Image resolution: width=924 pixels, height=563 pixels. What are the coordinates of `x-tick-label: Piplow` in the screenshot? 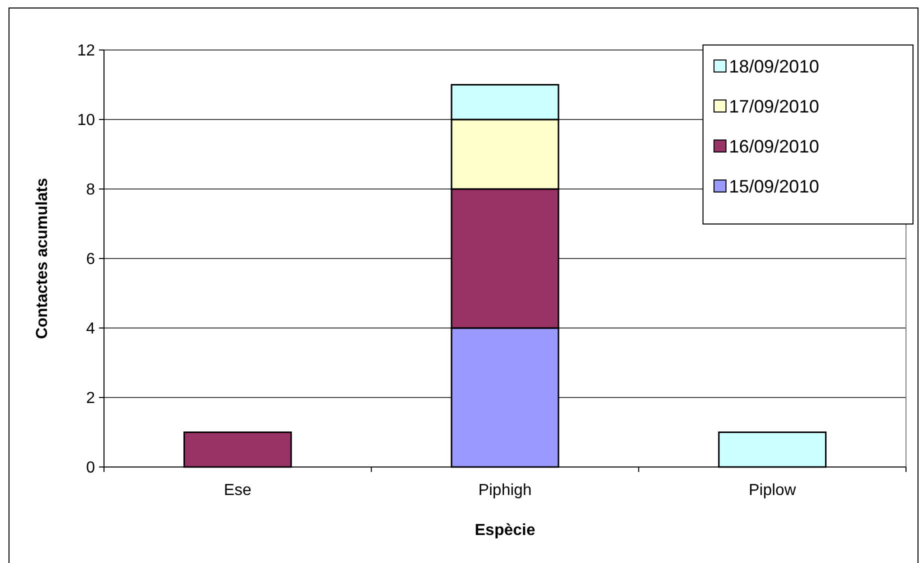 It's located at (772, 490).